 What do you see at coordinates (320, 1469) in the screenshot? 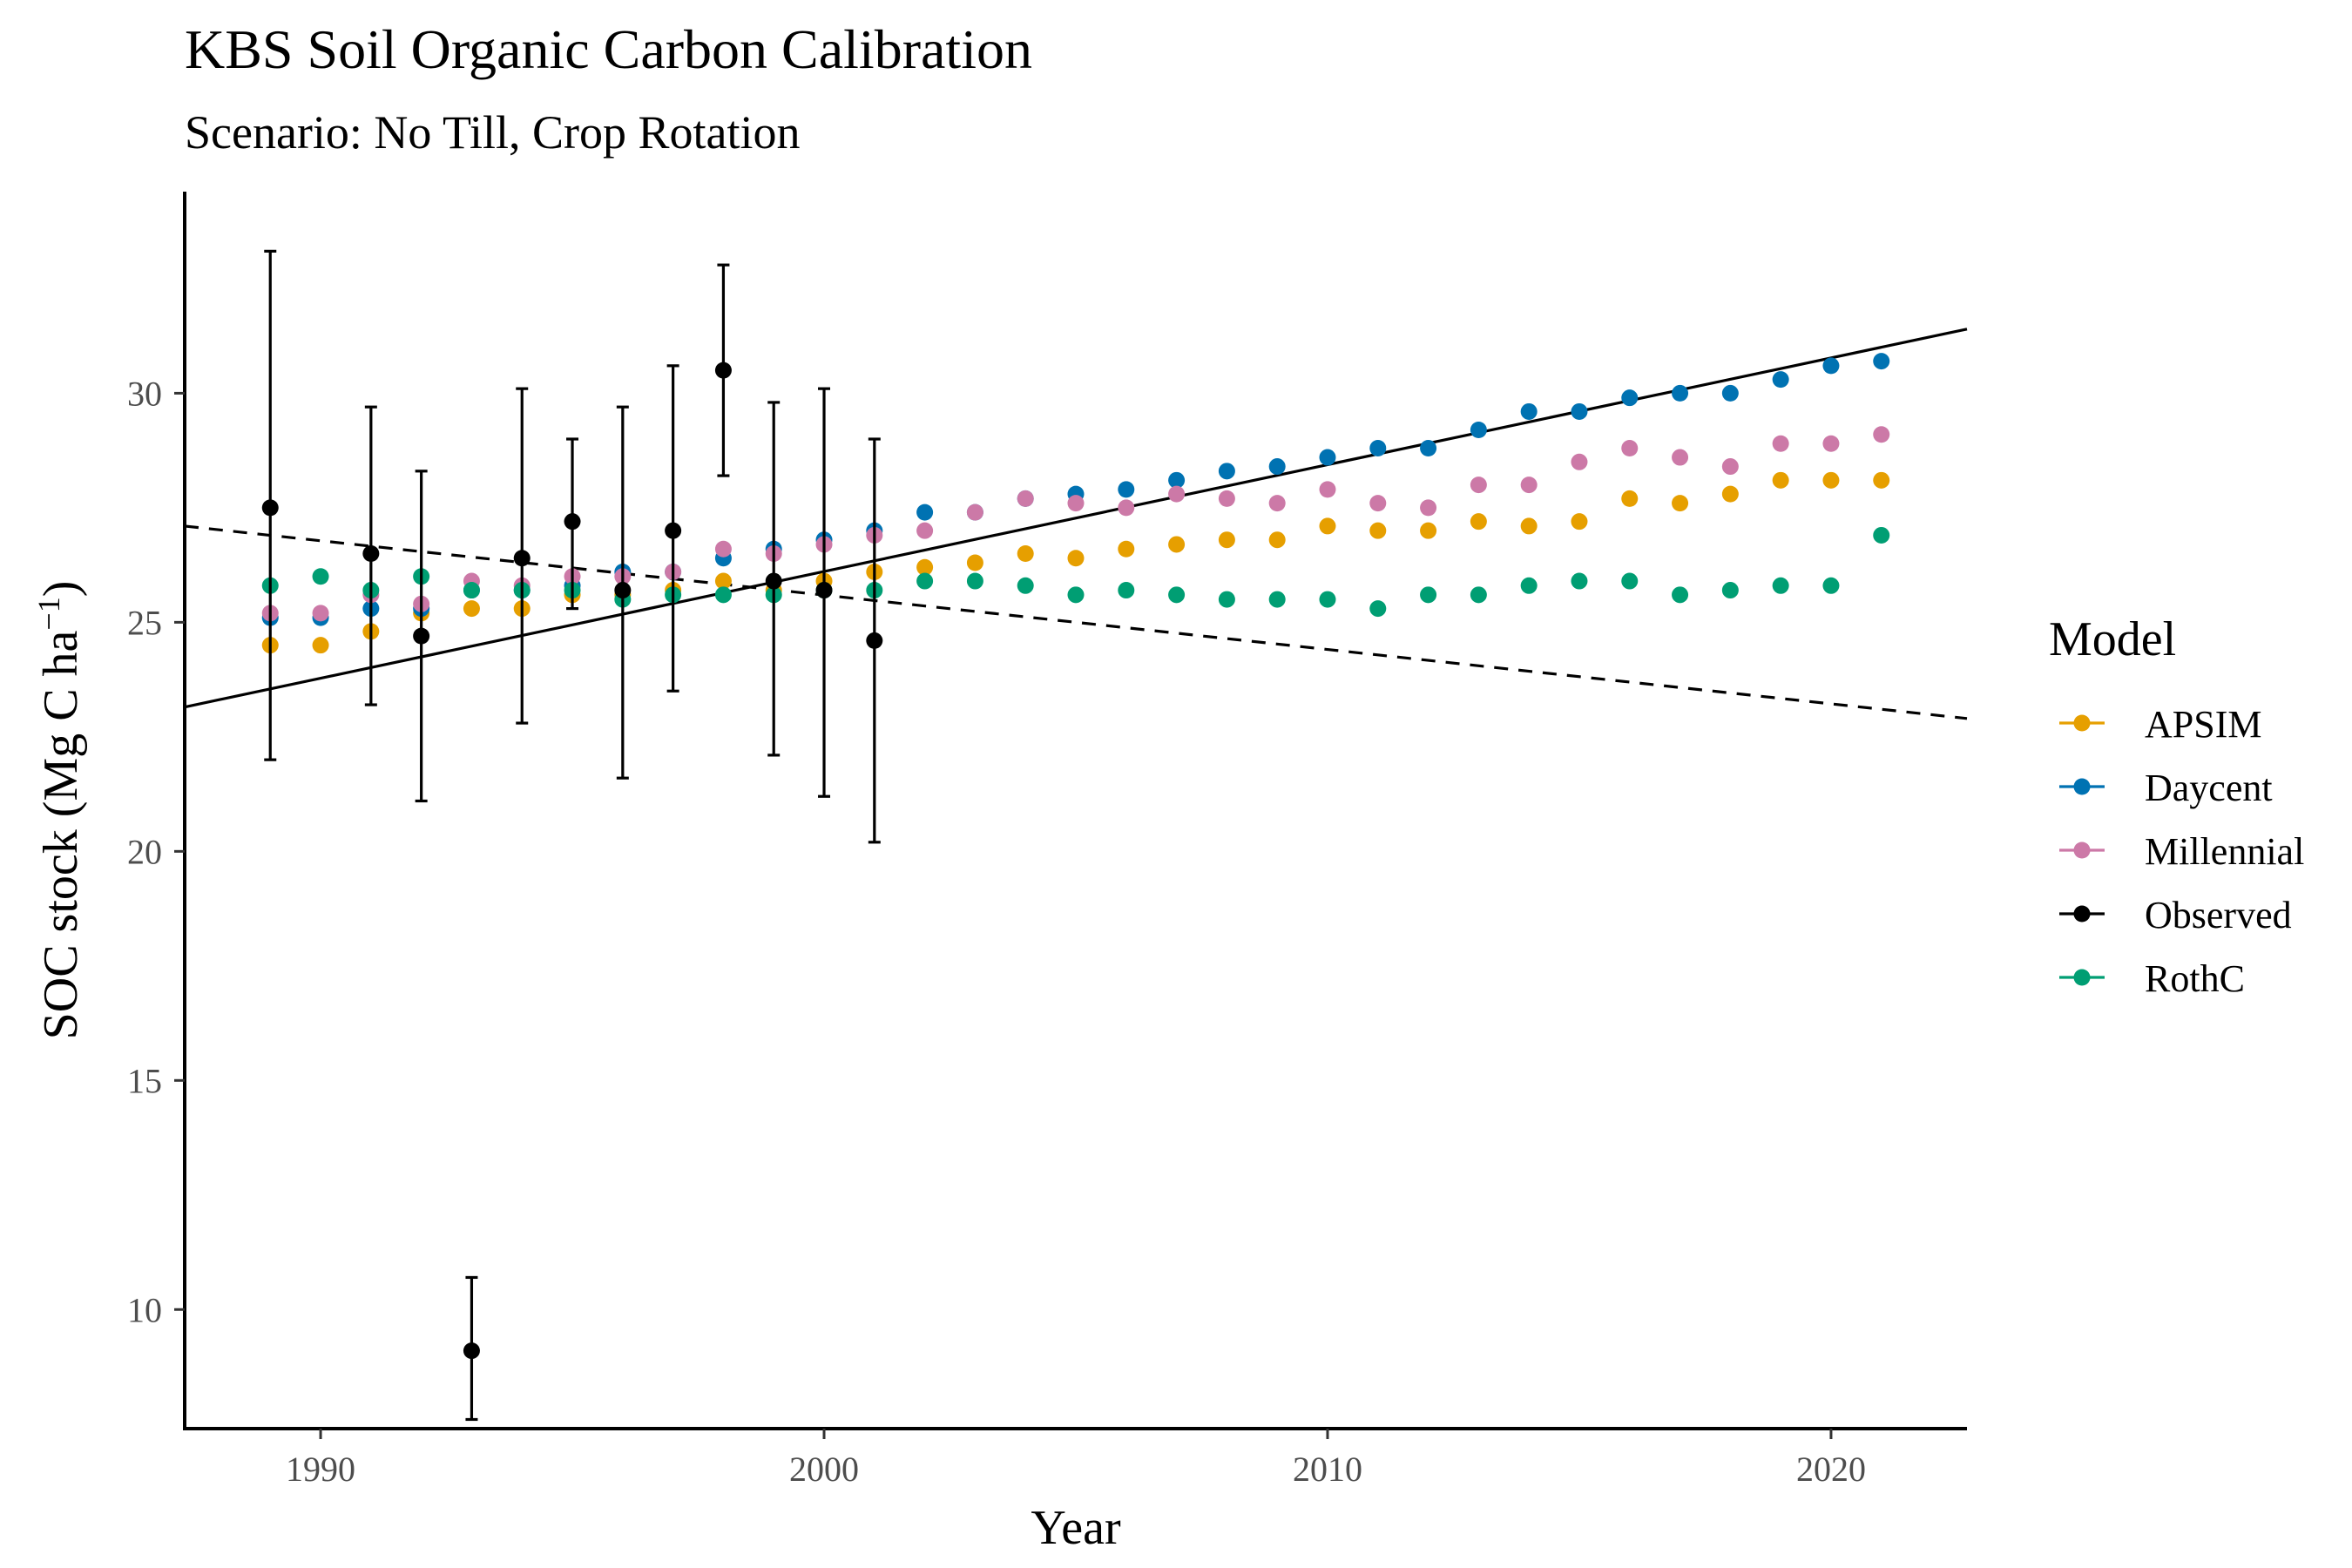
I see `x-tick-label: 1990` at bounding box center [320, 1469].